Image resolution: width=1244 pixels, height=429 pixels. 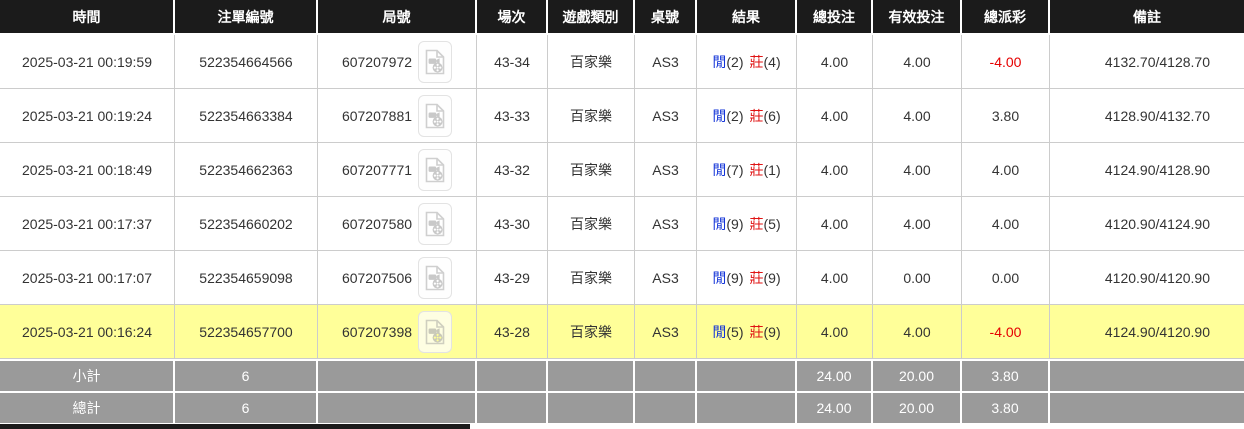 I want to click on banker-result-score: (6), so click(x=772, y=115).